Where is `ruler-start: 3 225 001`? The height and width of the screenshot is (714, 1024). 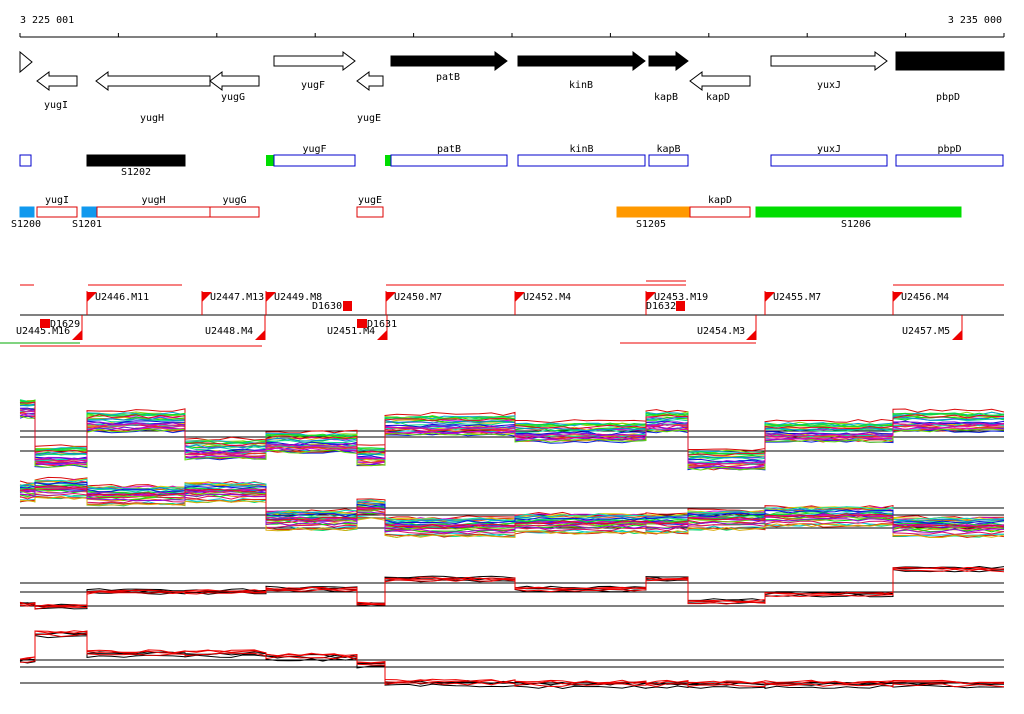
ruler-start: 3 225 001 is located at coordinates (47, 20).